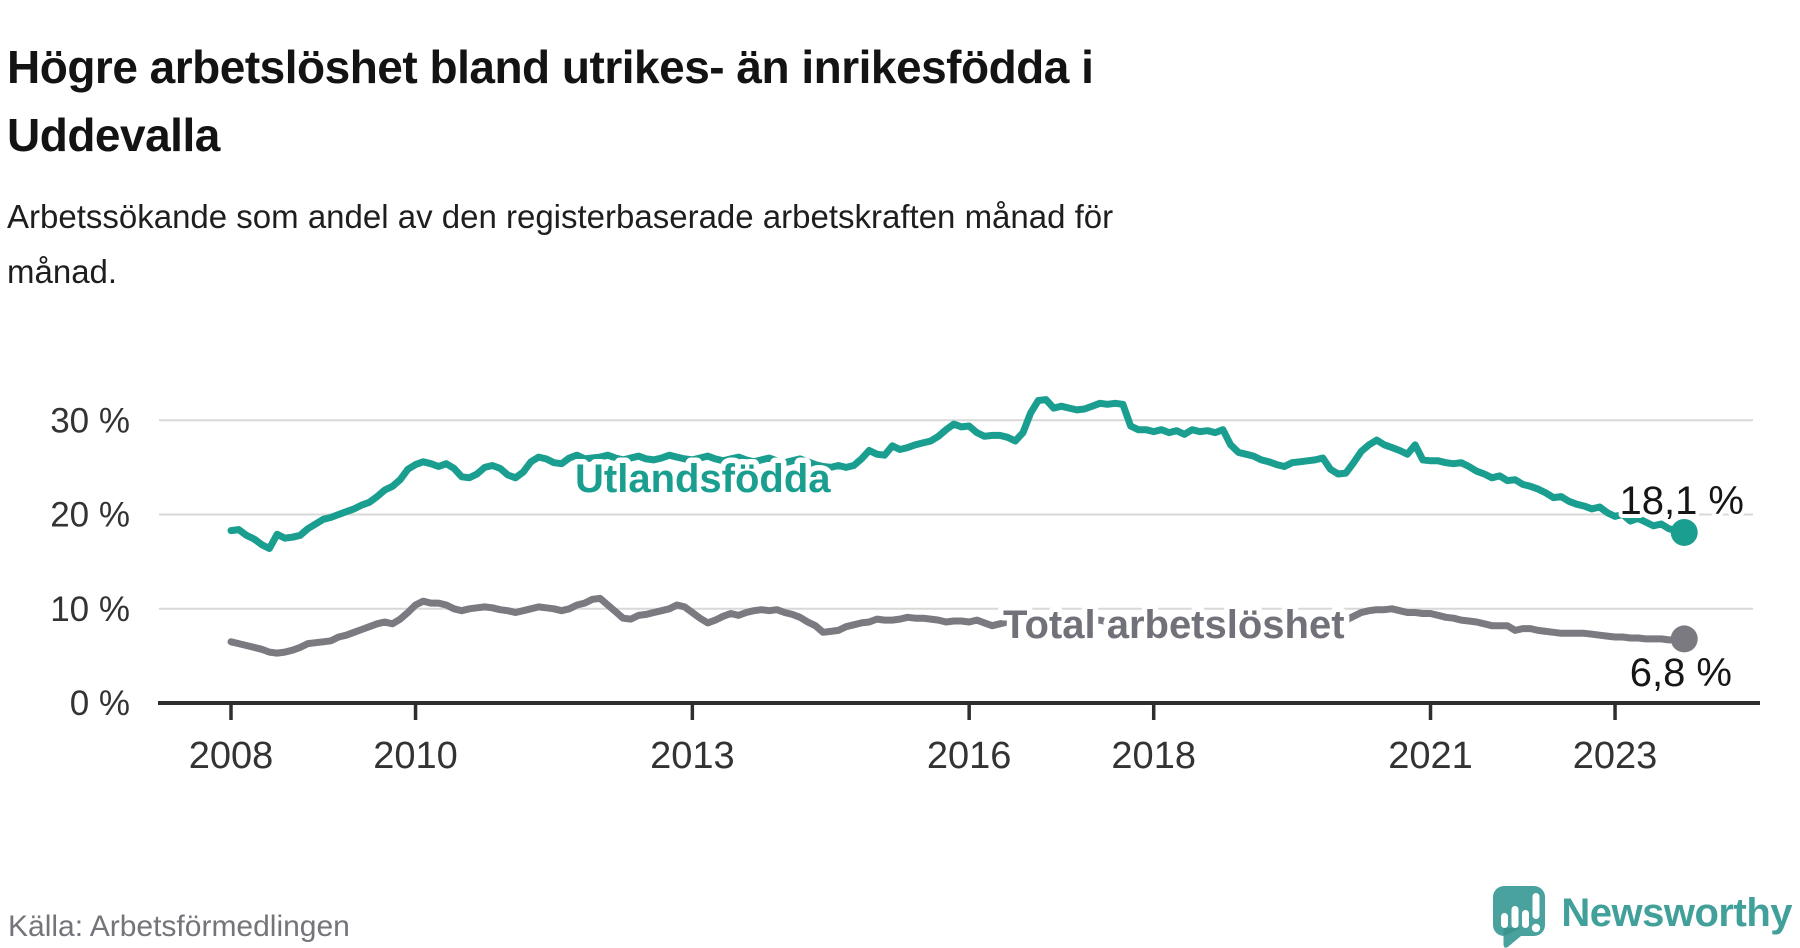 The height and width of the screenshot is (948, 1800). I want to click on series-line-total-arbetsloshet, so click(957, 625).